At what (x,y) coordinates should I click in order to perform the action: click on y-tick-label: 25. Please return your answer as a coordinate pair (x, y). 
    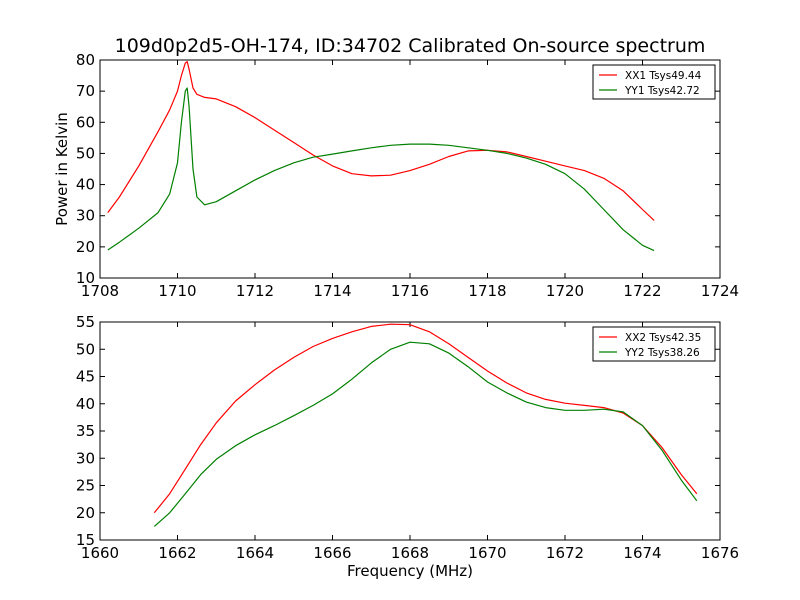
    Looking at the image, I should click on (85, 486).